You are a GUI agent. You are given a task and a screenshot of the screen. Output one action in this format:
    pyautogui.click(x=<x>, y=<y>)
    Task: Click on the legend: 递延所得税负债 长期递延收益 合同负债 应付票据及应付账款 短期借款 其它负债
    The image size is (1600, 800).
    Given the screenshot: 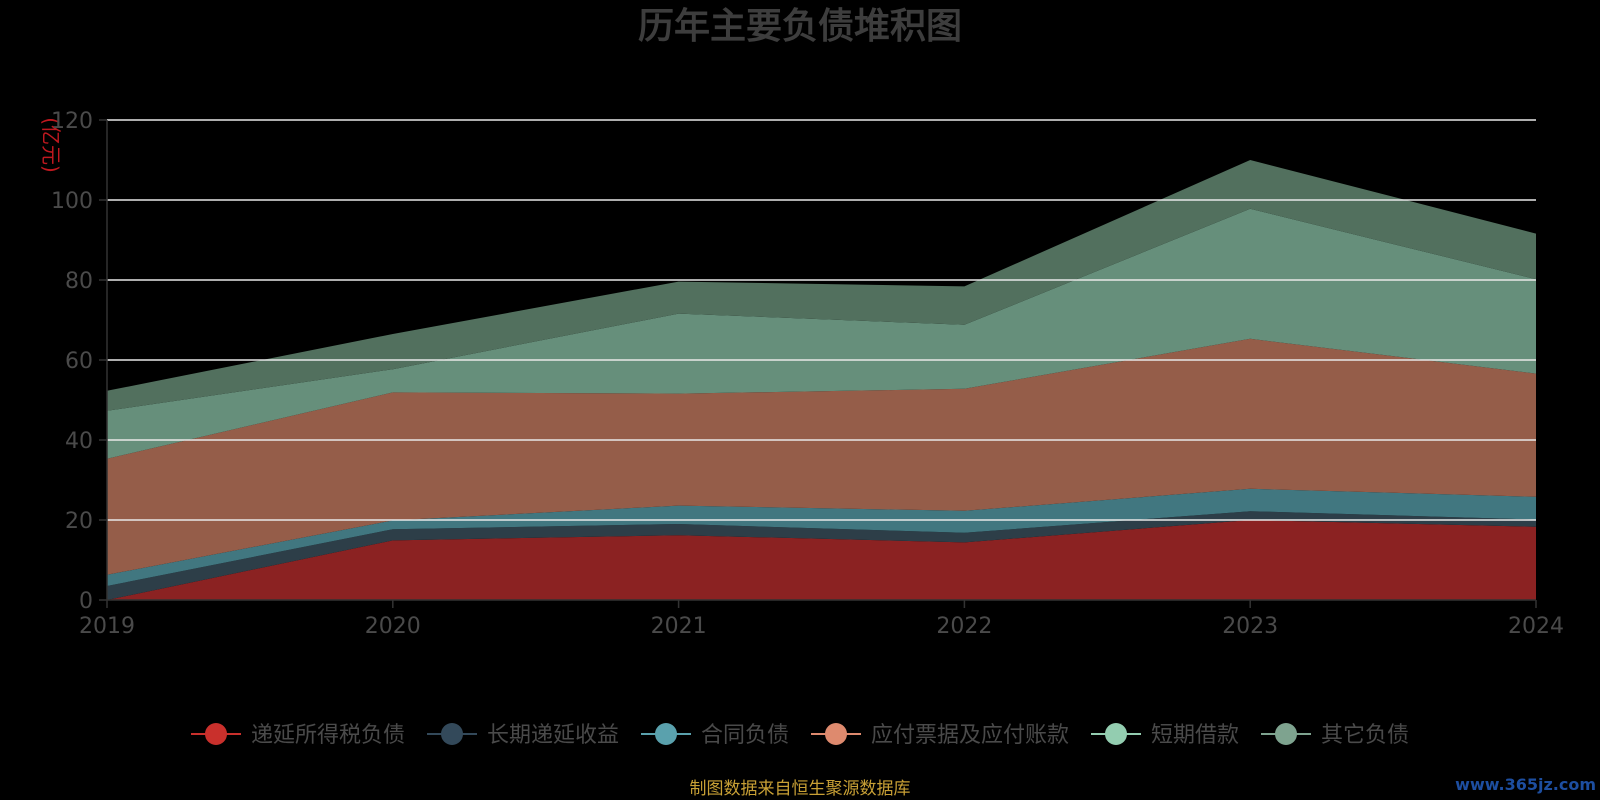 What is the action you would take?
    pyautogui.click(x=800, y=735)
    